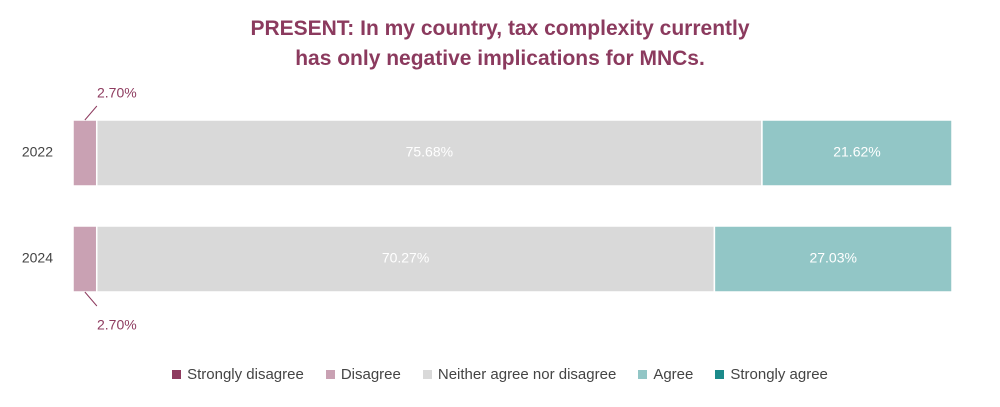 The width and height of the screenshot is (1000, 407). I want to click on data-label: 75.68%, so click(429, 152).